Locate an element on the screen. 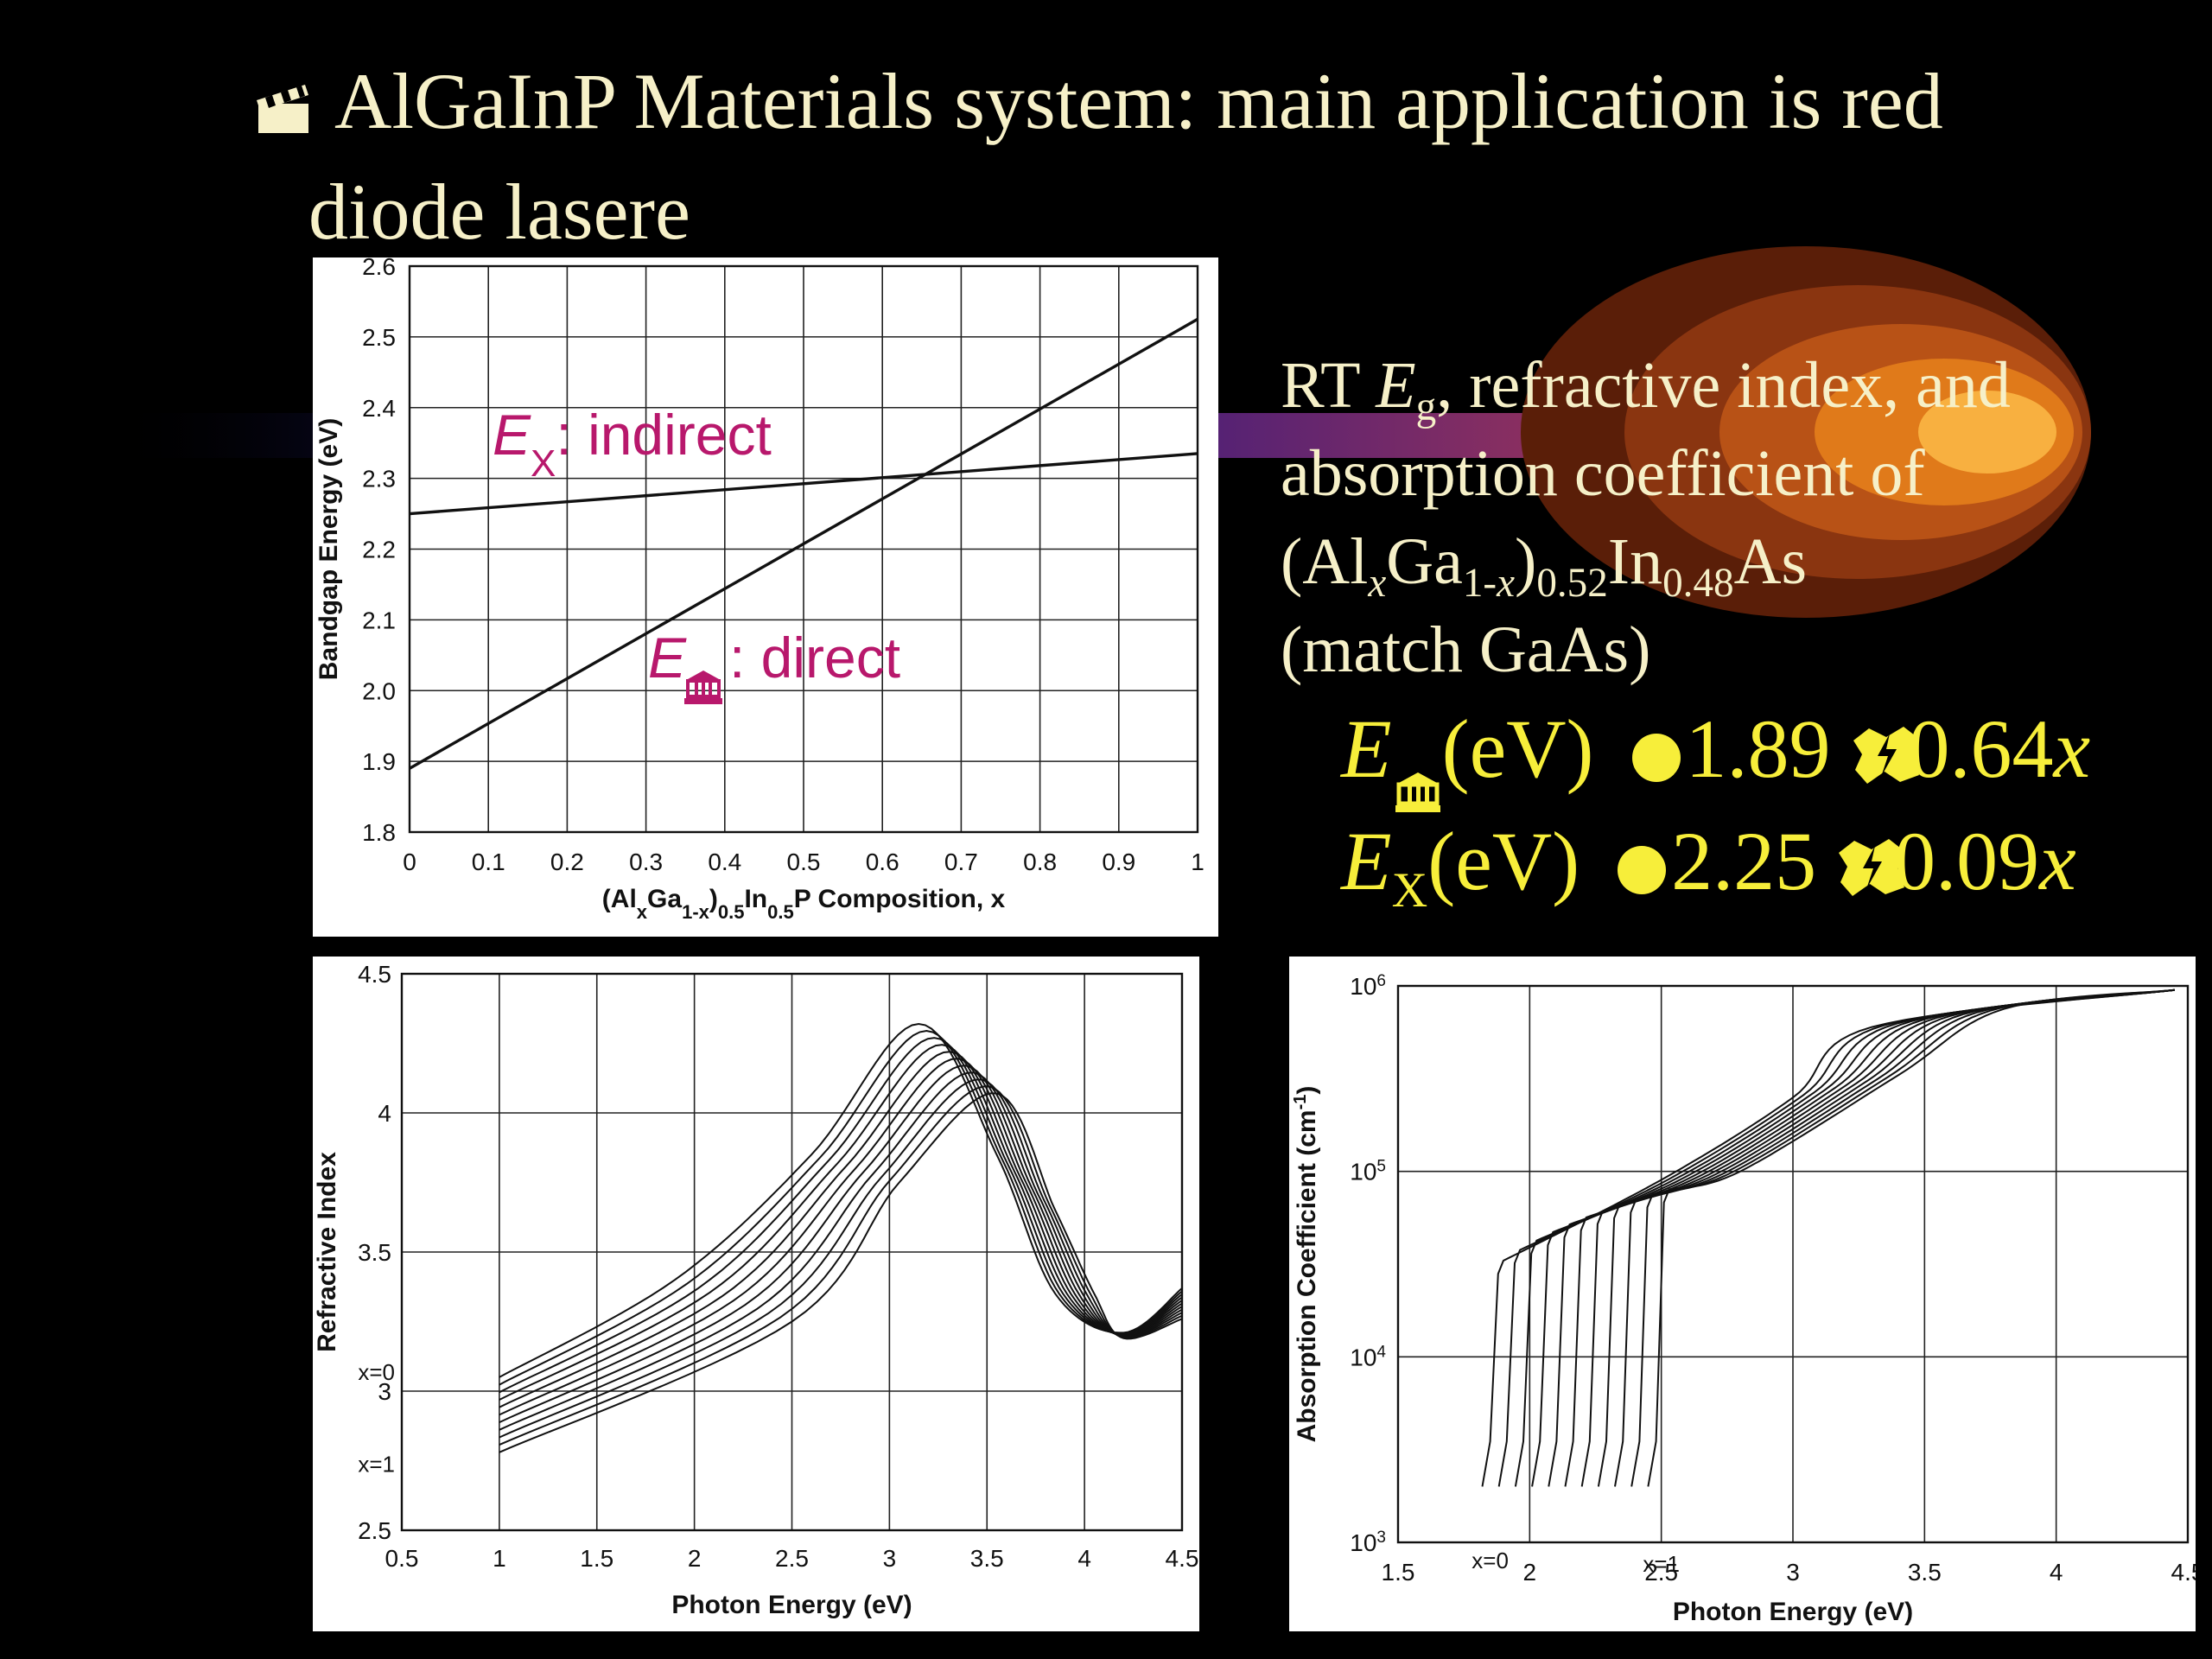  curve-label-right: x=1 is located at coordinates (1661, 1564).